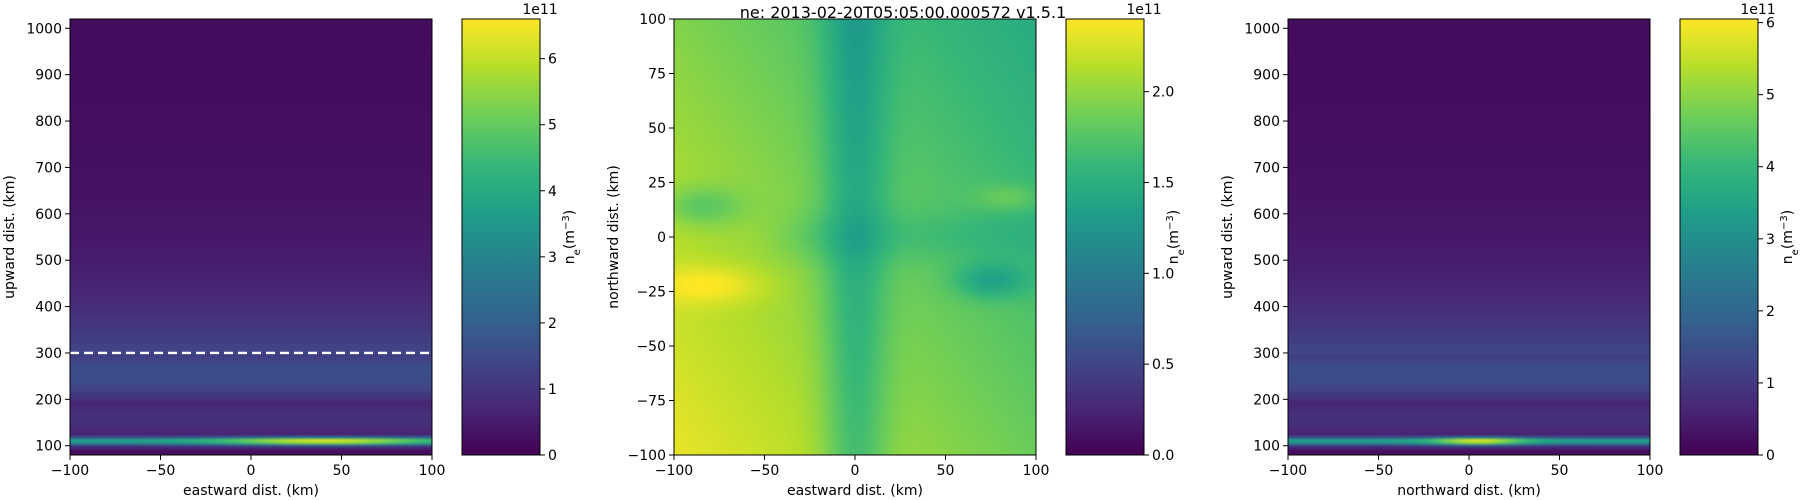  Describe the element at coordinates (647, 456) in the screenshot. I see `y-tick-label: −100` at that location.